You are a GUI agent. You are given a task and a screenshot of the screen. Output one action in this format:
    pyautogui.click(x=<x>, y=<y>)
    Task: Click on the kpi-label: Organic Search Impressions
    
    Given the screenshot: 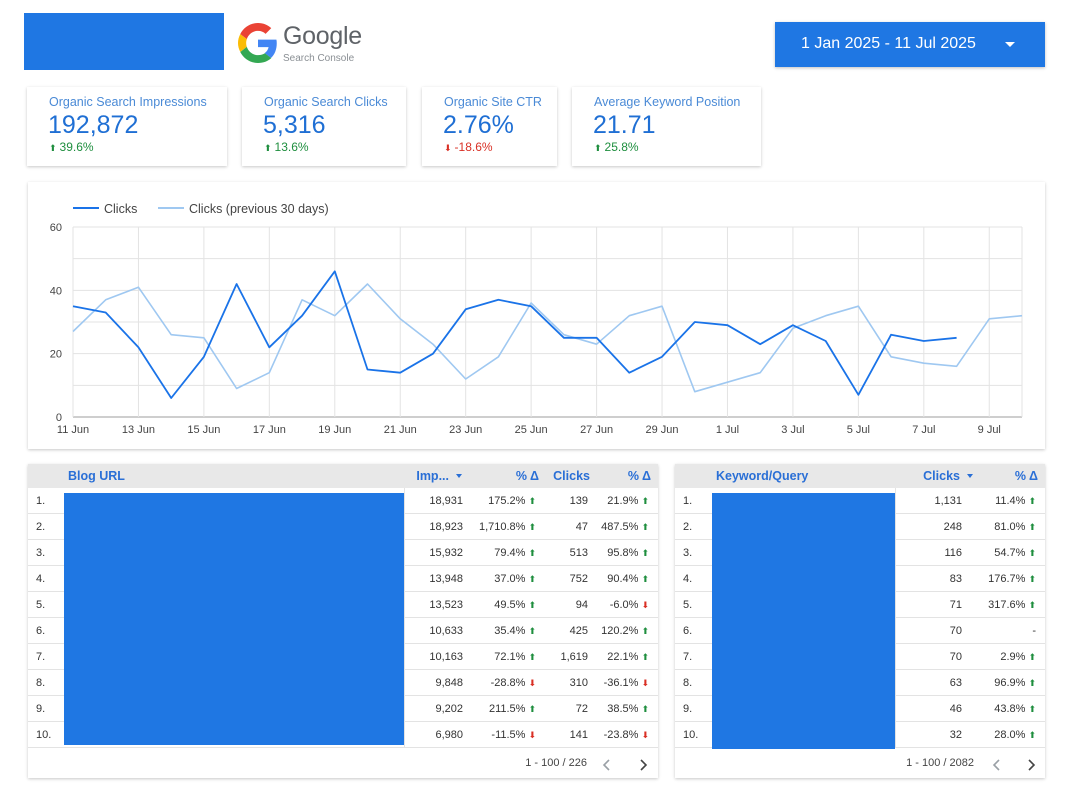 What is the action you would take?
    pyautogui.click(x=128, y=102)
    